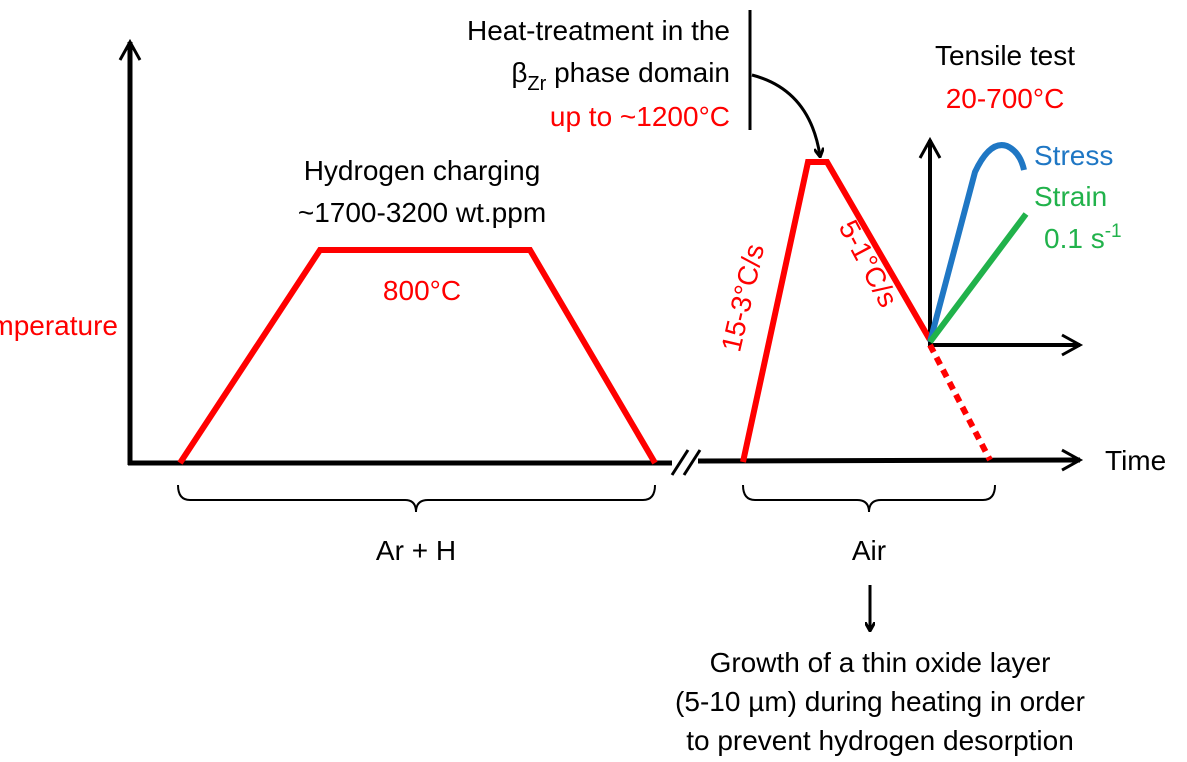 The width and height of the screenshot is (1187, 762). I want to click on tensile-temperature: 20-700°C, so click(1005, 98).